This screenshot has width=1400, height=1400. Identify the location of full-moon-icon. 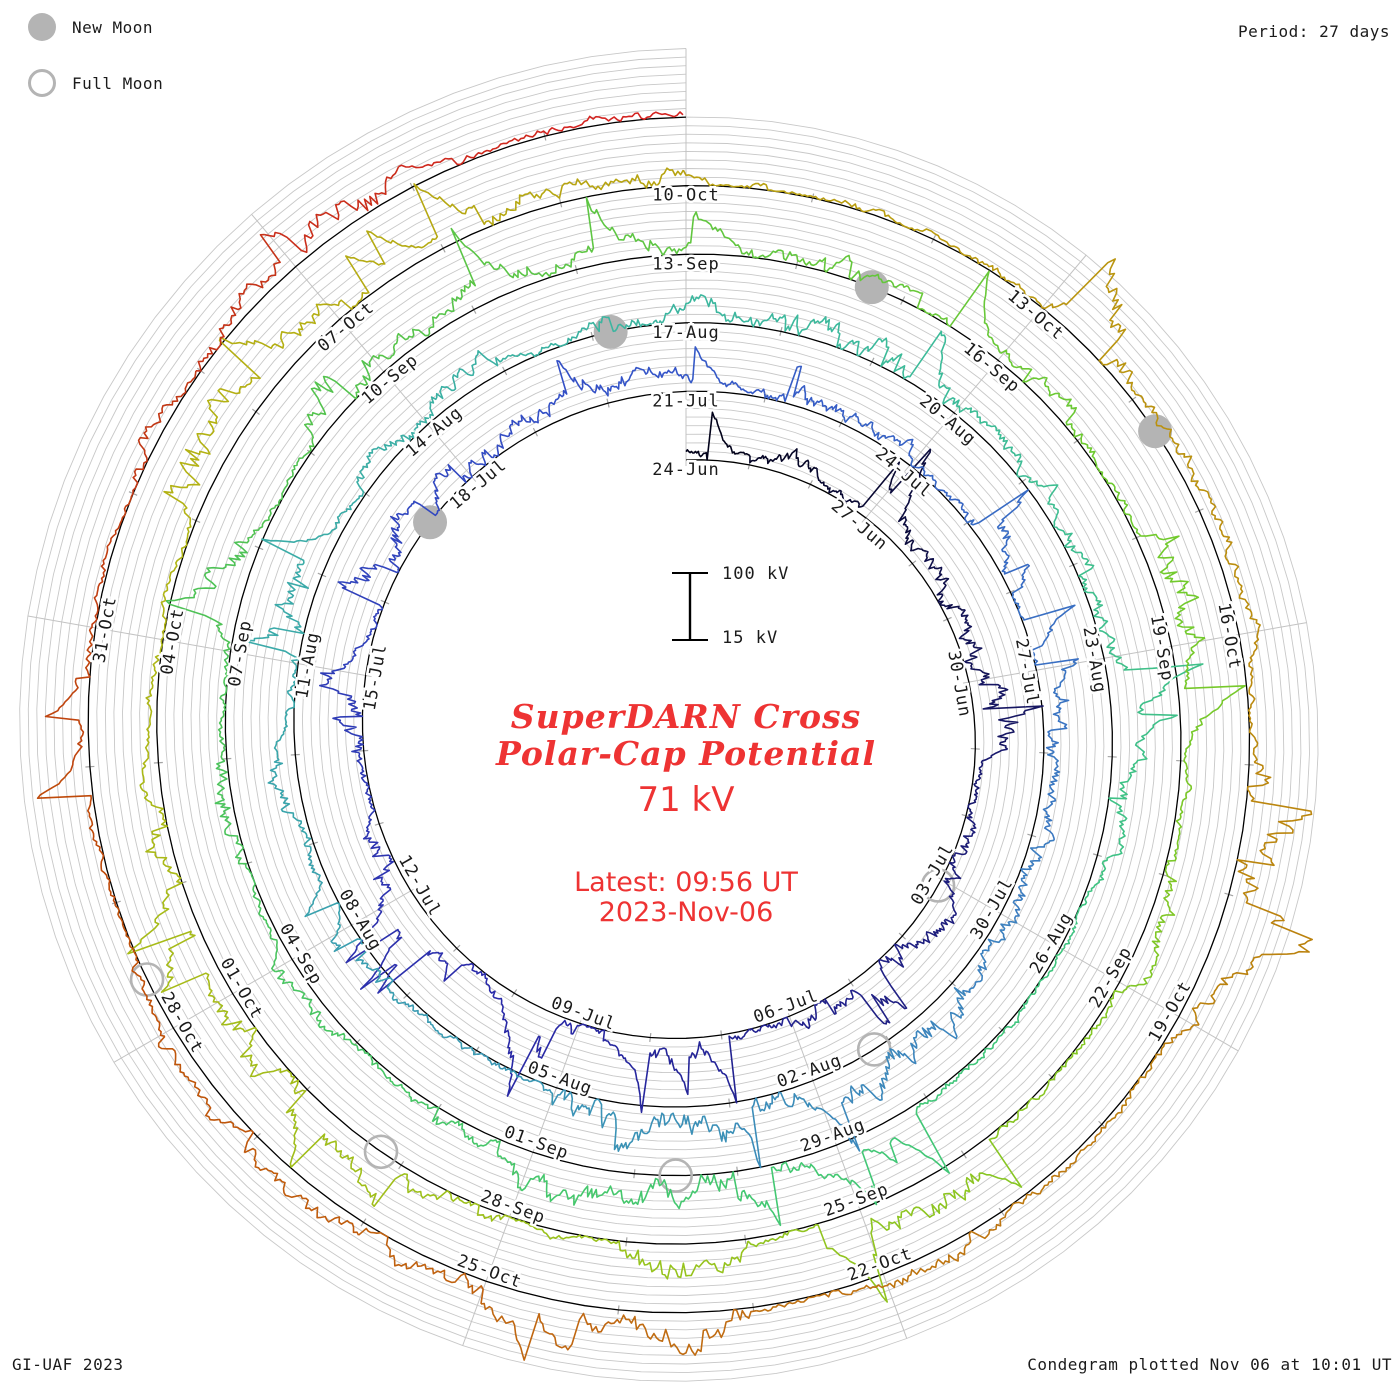
(42, 83).